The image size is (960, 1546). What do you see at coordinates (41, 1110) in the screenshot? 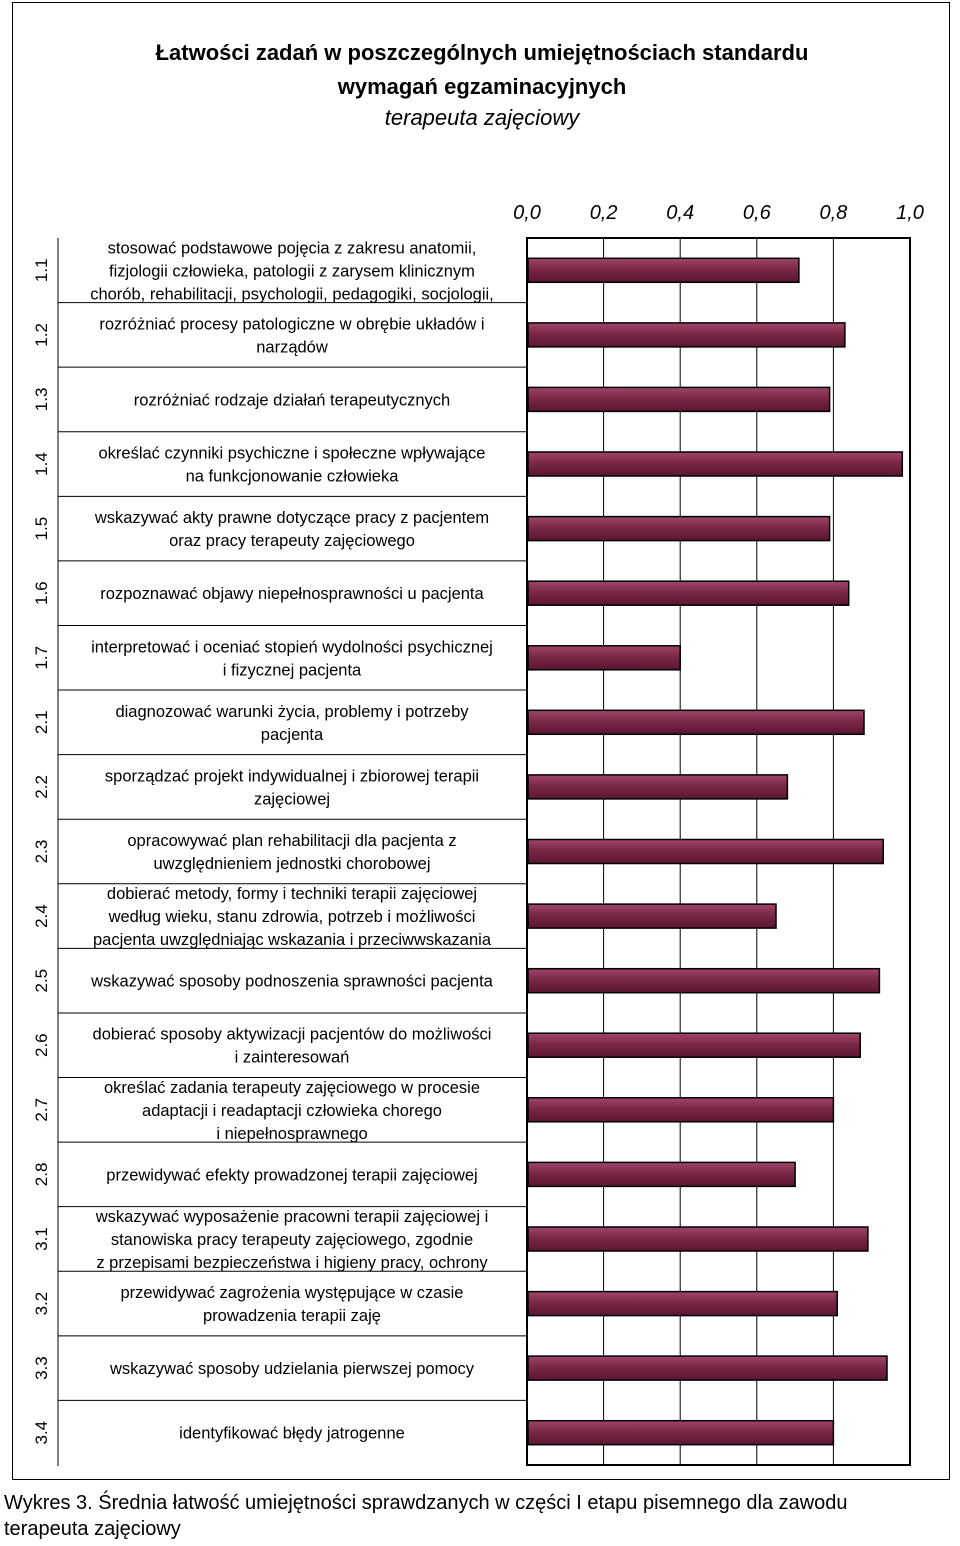
I see `skill-code: 2.7` at bounding box center [41, 1110].